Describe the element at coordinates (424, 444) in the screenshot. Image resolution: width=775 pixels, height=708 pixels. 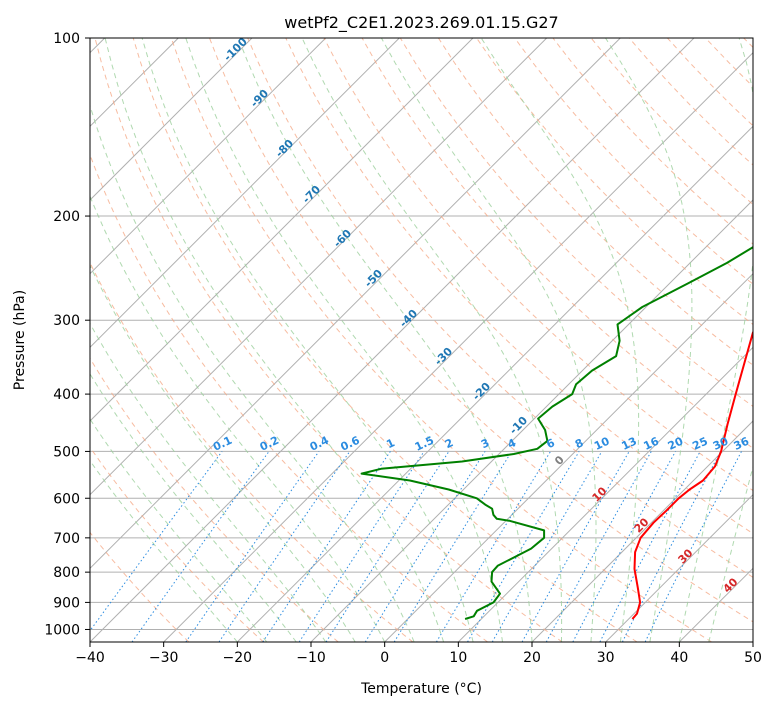
I see `mixing-ratio-label: 1.5` at that location.